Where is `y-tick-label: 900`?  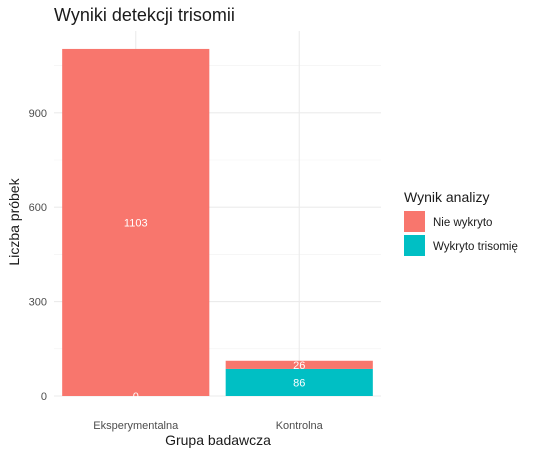 y-tick-label: 900 is located at coordinates (38, 114).